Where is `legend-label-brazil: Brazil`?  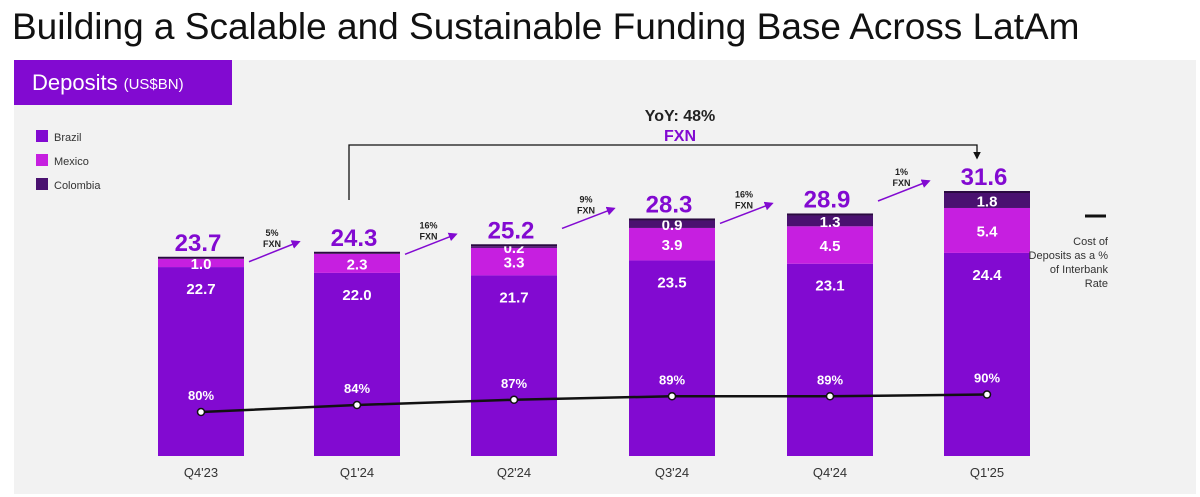 legend-label-brazil: Brazil is located at coordinates (68, 138).